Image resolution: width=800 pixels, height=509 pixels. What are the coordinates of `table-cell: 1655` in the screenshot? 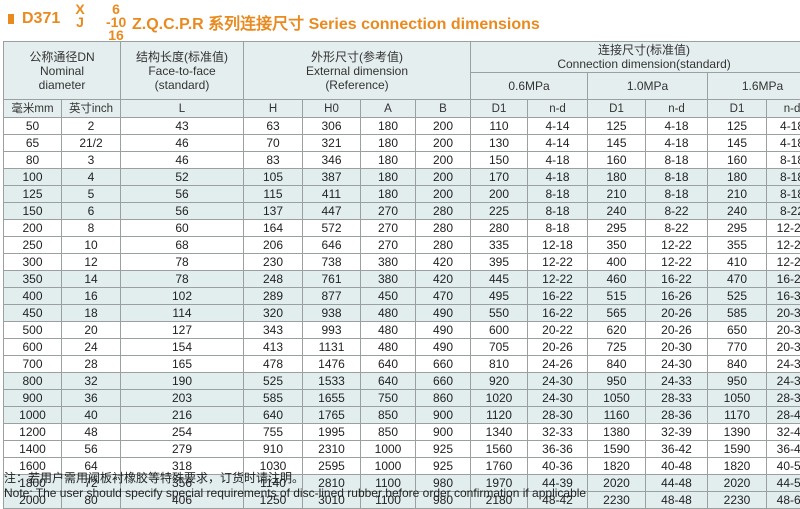 It's located at (332, 398).